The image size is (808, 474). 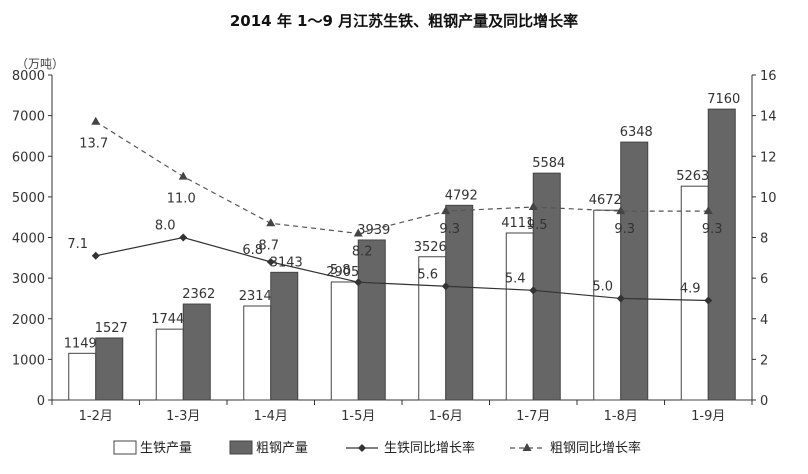 What do you see at coordinates (430, 247) in the screenshot?
I see `iron-output-label: 3526` at bounding box center [430, 247].